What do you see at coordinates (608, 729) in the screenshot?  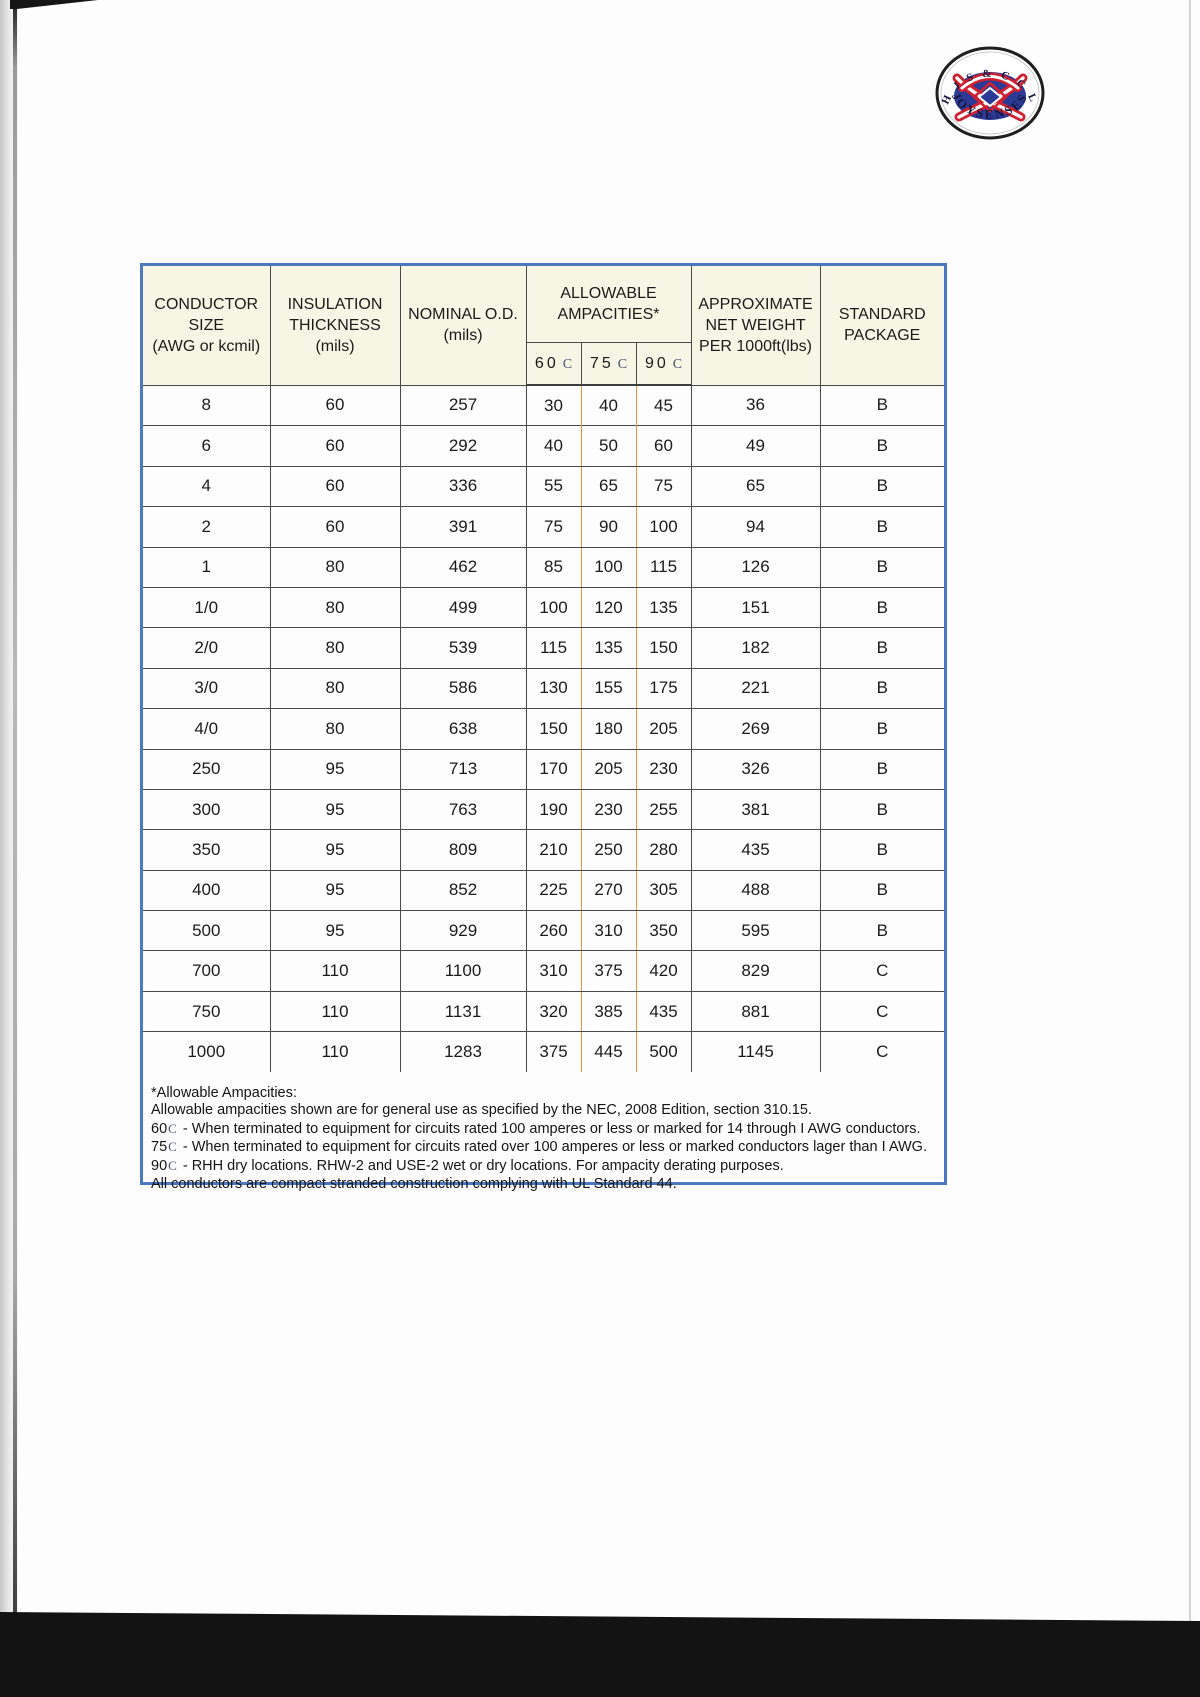 I see `table-cell: 180` at bounding box center [608, 729].